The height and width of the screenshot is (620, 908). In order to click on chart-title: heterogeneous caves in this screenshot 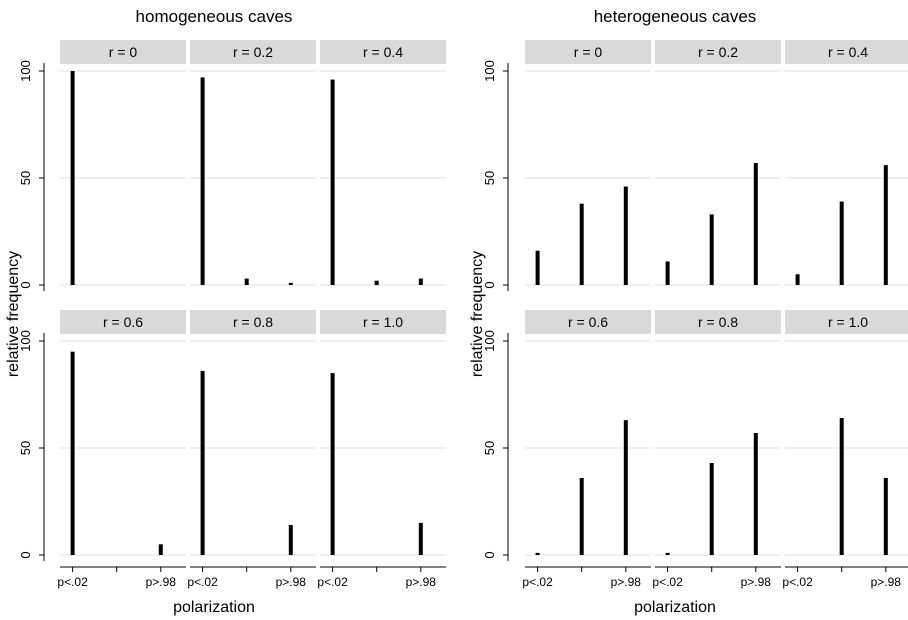, I will do `click(675, 16)`.